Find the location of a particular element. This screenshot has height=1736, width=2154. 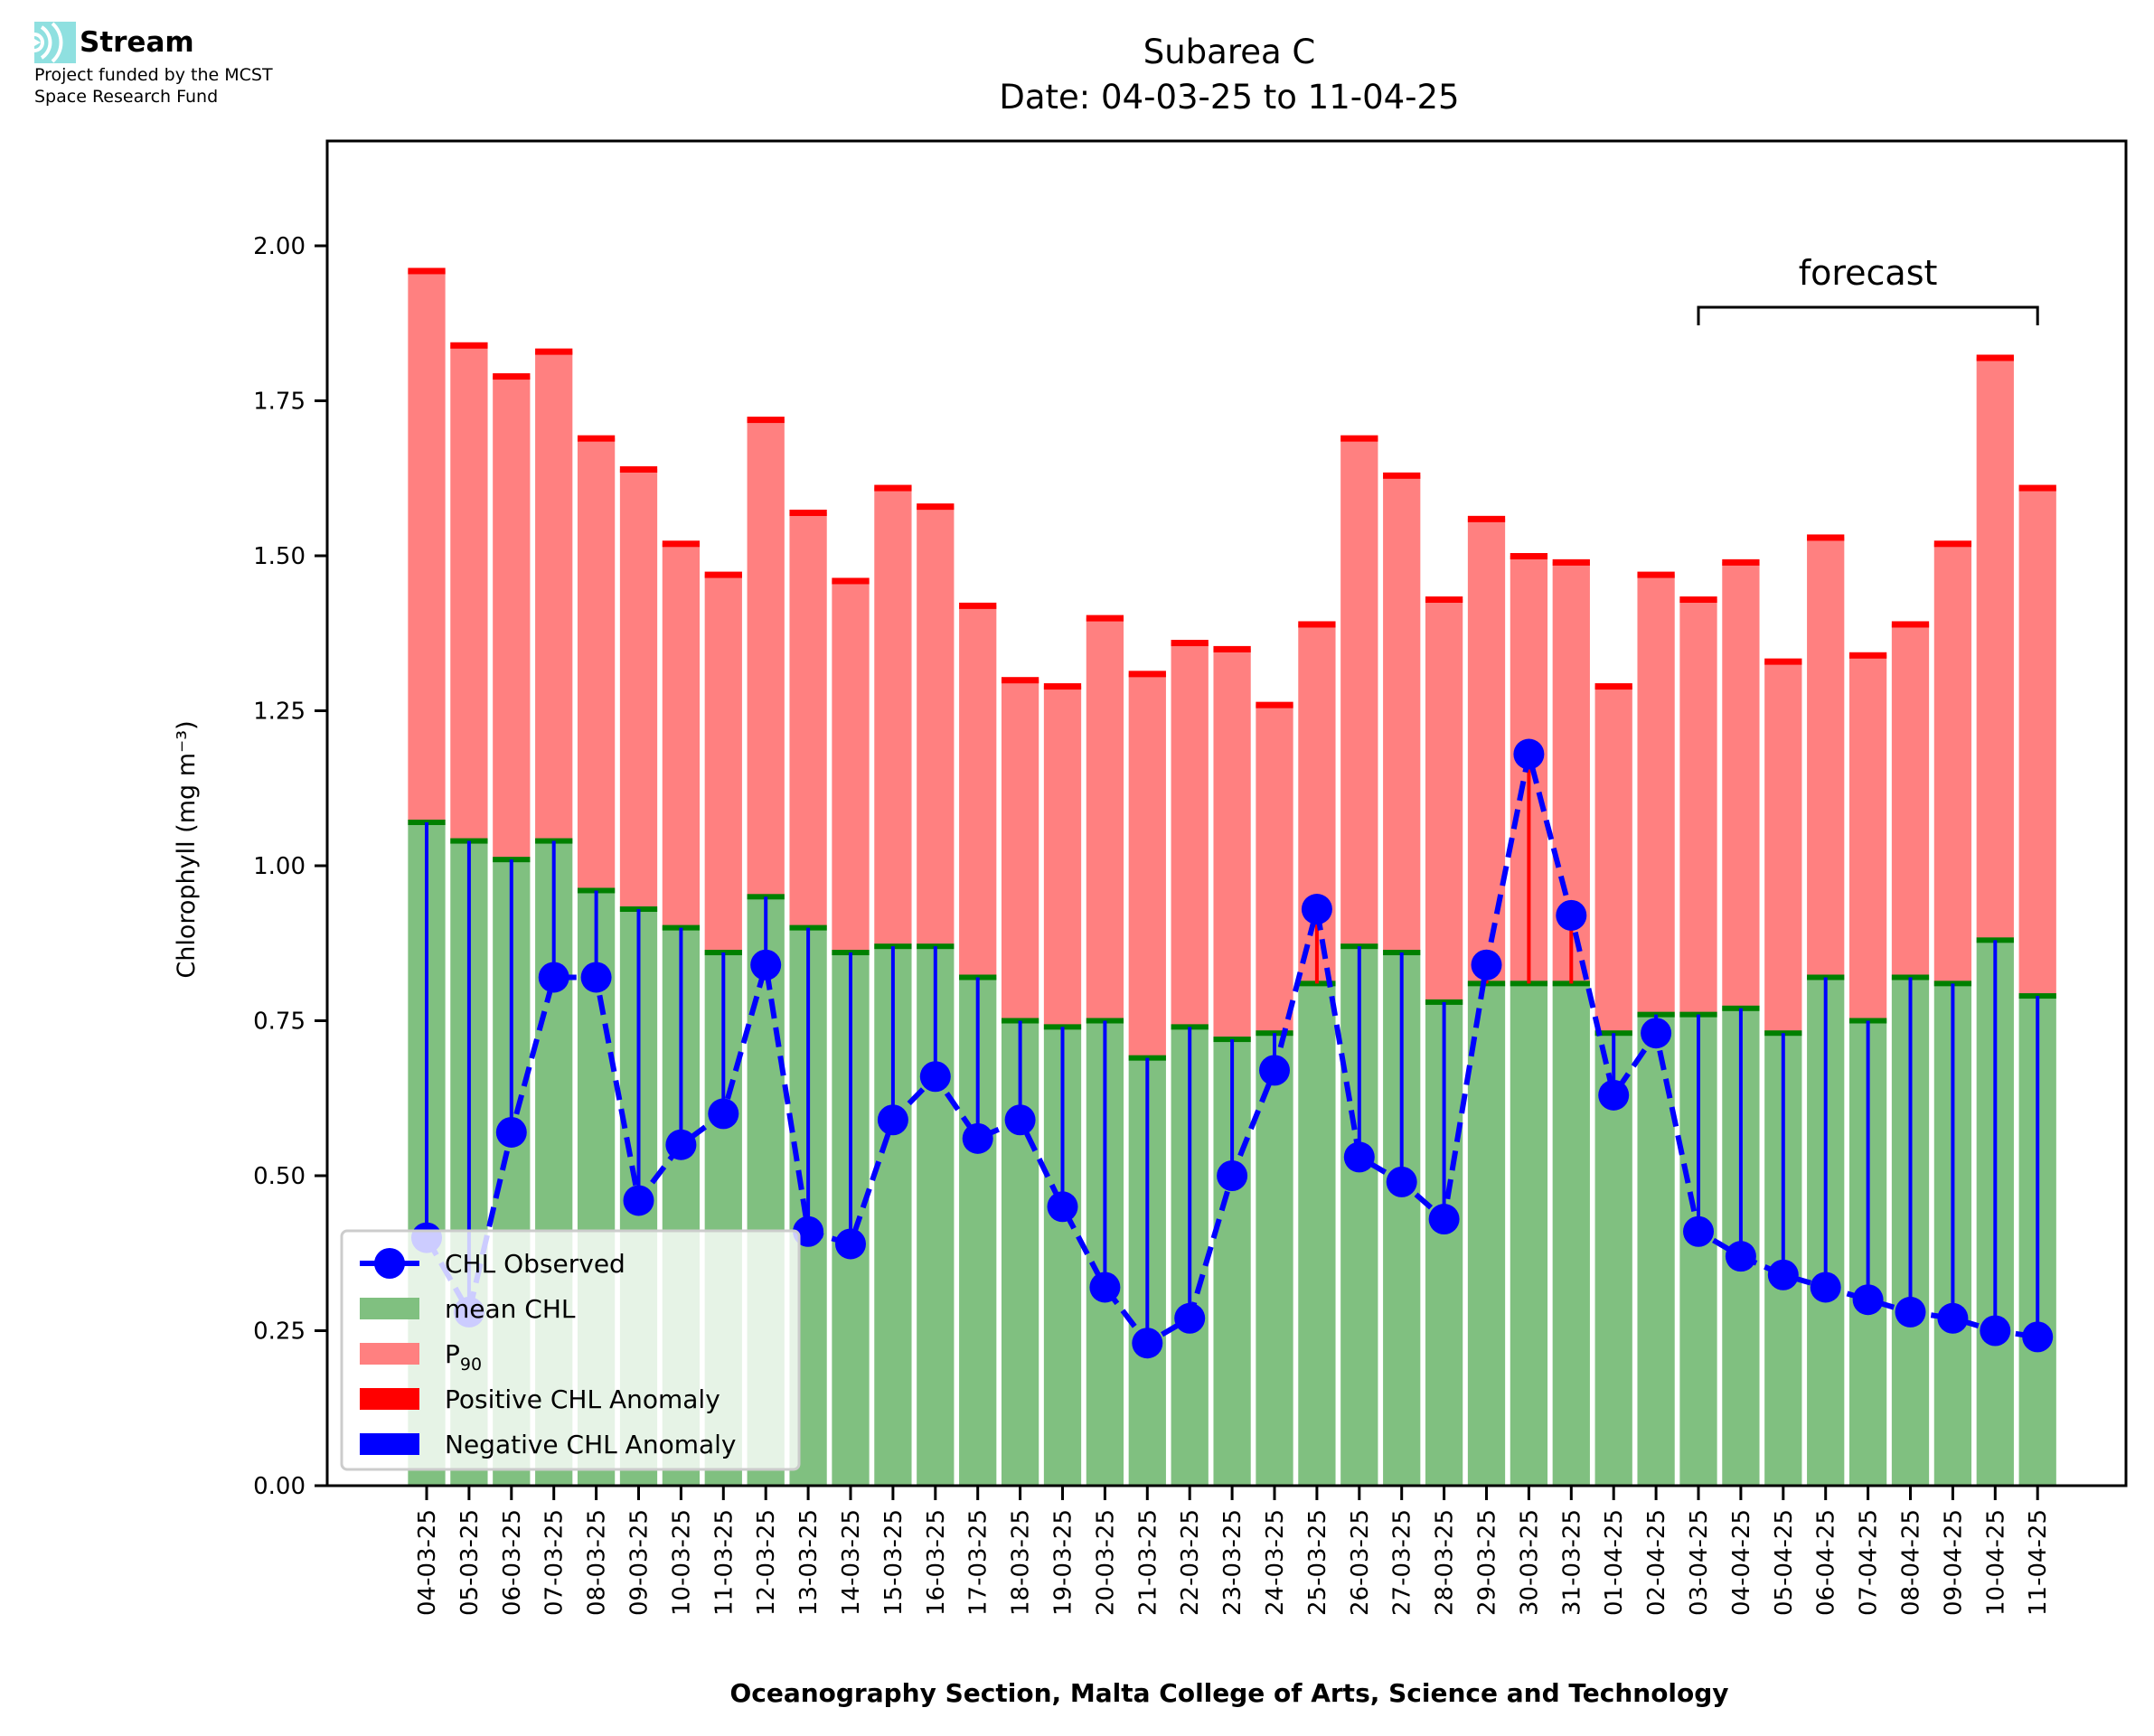

legend-label: Positive CHL Anomaly is located at coordinates (582, 1399).